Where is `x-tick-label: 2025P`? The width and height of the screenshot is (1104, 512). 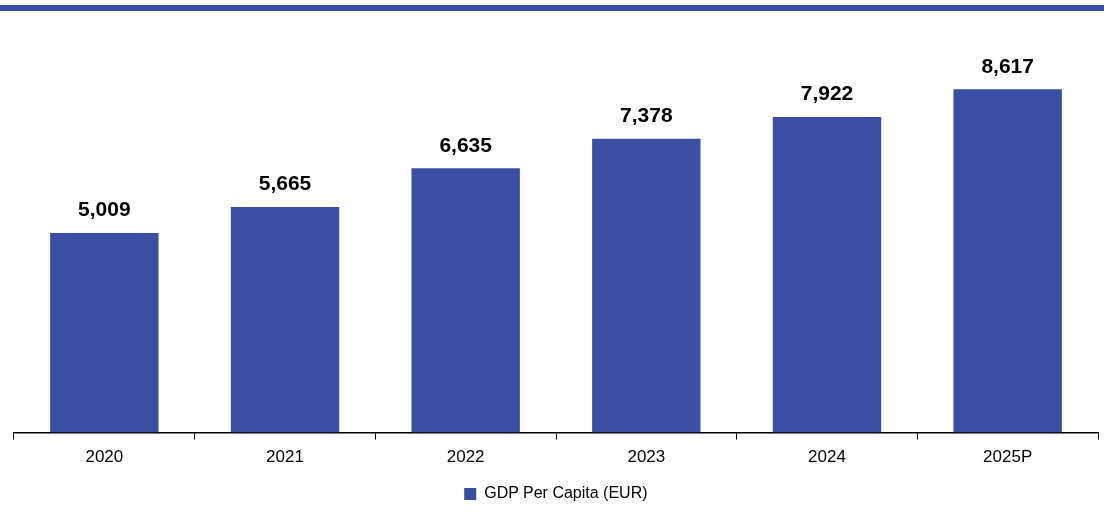
x-tick-label: 2025P is located at coordinates (1008, 457).